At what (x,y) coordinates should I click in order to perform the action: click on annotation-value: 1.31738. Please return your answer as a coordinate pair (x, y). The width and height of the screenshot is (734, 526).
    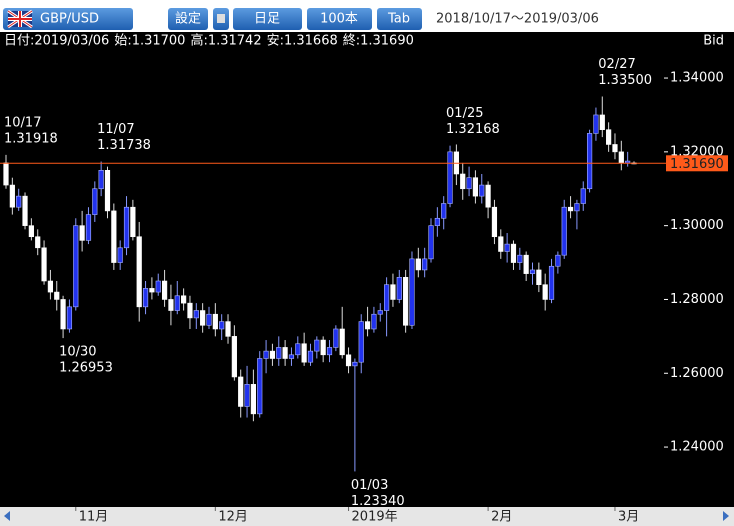
    Looking at the image, I should click on (124, 145).